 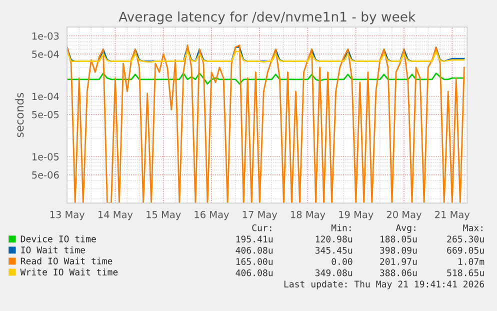 I want to click on legend-label: IO Wait time, so click(x=53, y=250).